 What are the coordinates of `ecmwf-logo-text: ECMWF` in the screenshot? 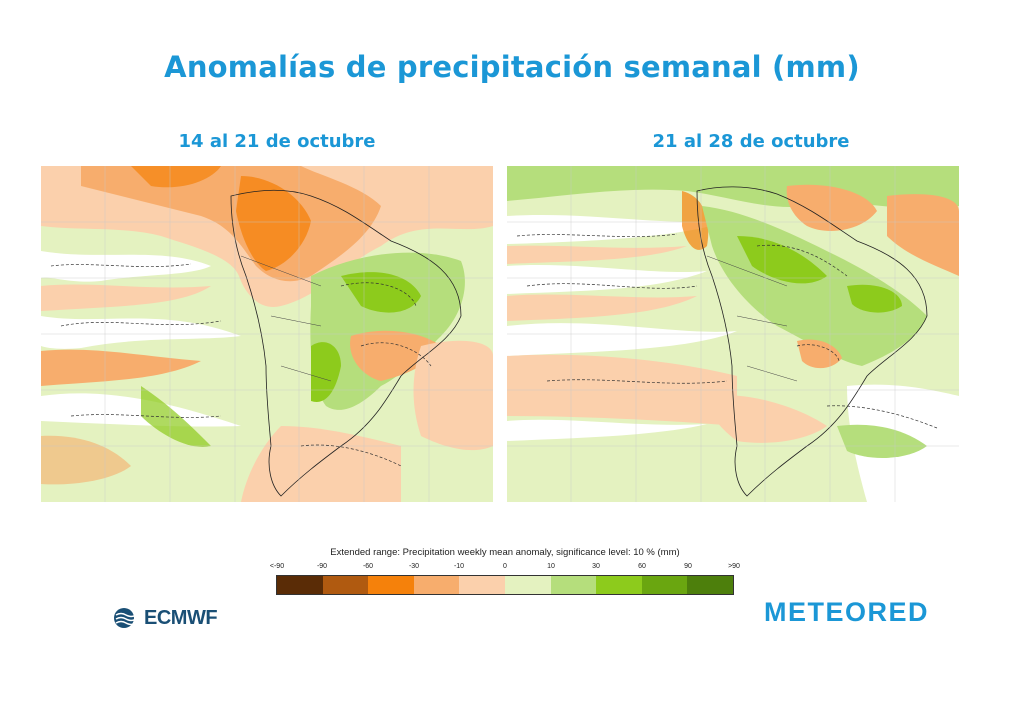 It's located at (181, 617).